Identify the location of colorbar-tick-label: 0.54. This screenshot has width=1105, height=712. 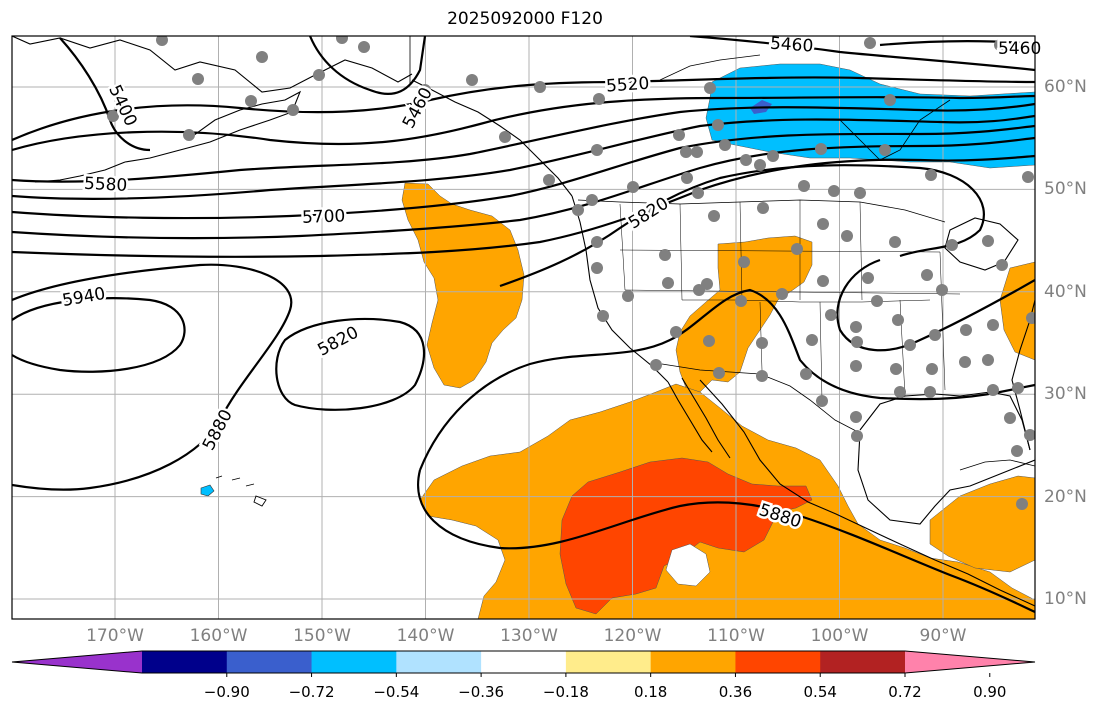
(820, 692).